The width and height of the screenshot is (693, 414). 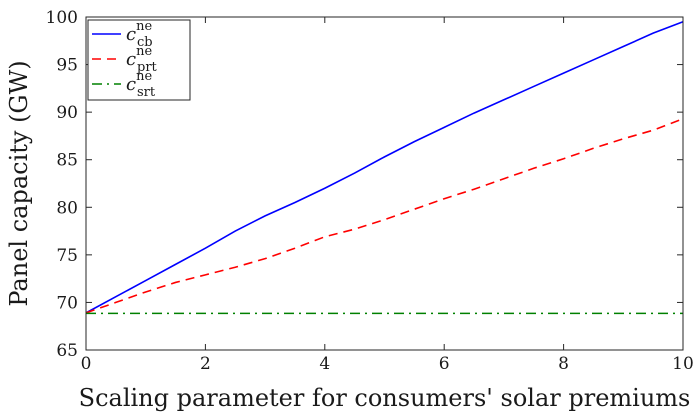 I want to click on y-tick-label: 70, so click(x=67, y=303).